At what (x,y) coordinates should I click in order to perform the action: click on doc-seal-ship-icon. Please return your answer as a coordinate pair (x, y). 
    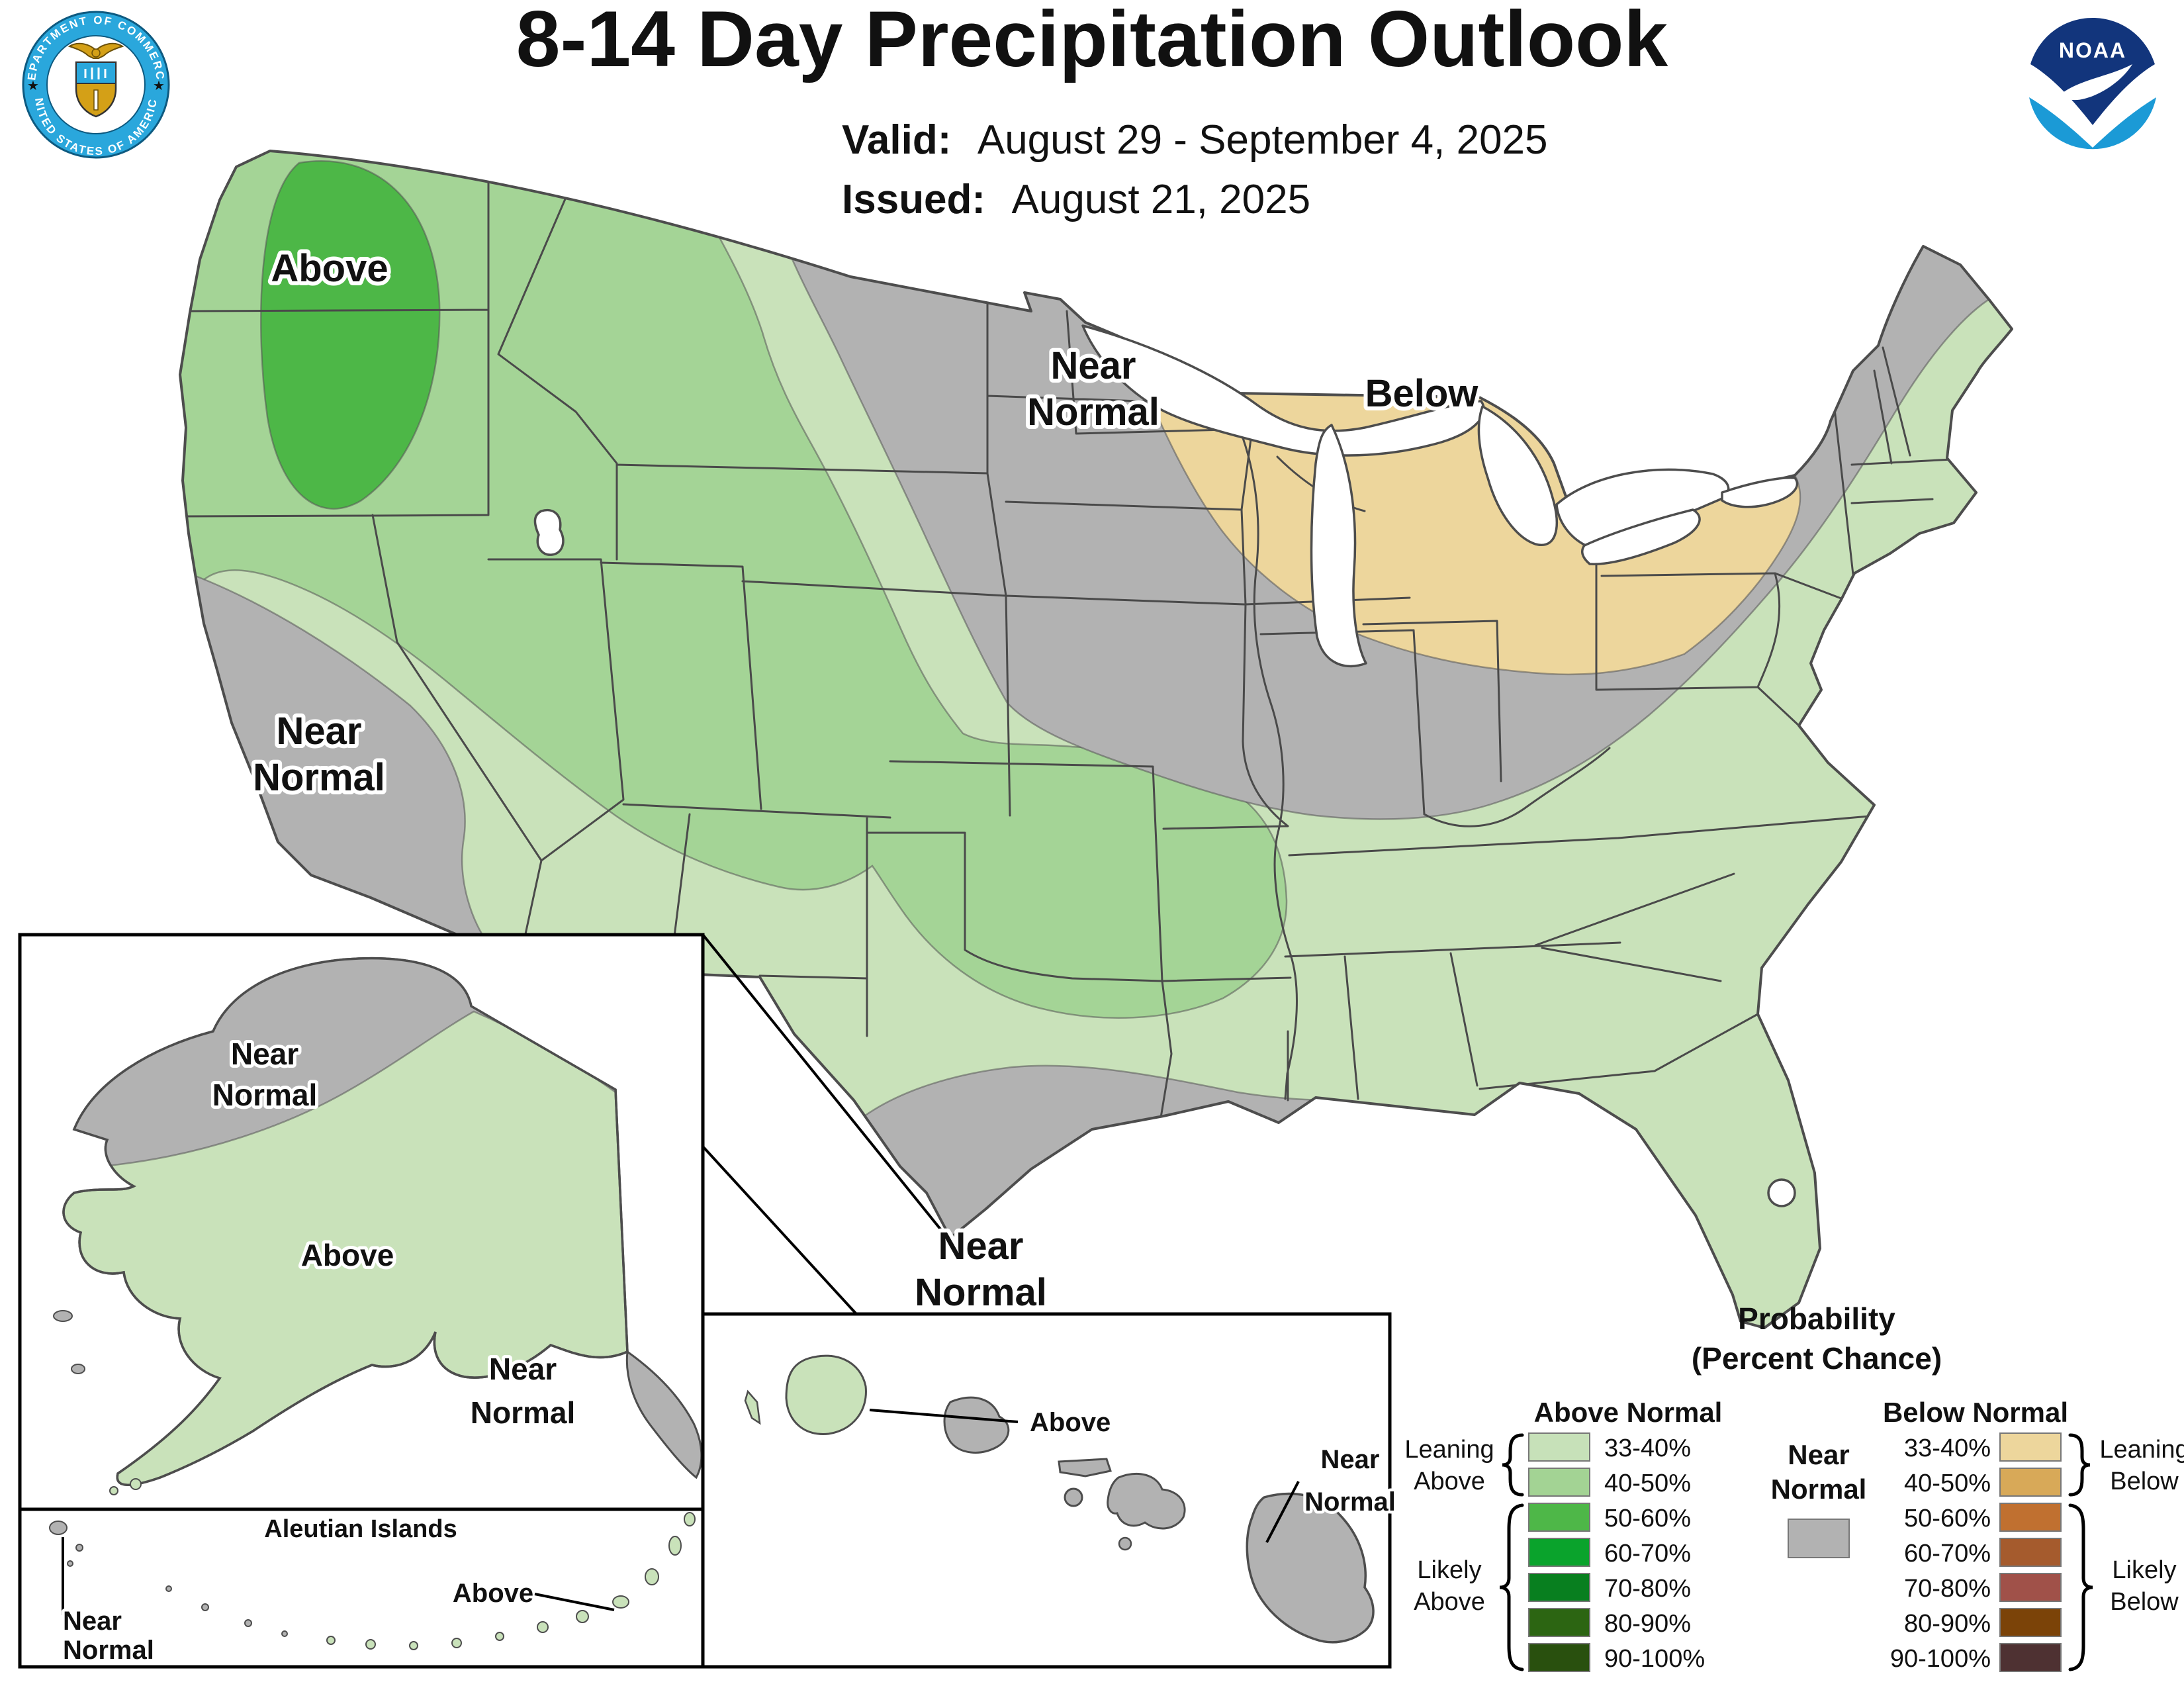
    Looking at the image, I should click on (95, 73).